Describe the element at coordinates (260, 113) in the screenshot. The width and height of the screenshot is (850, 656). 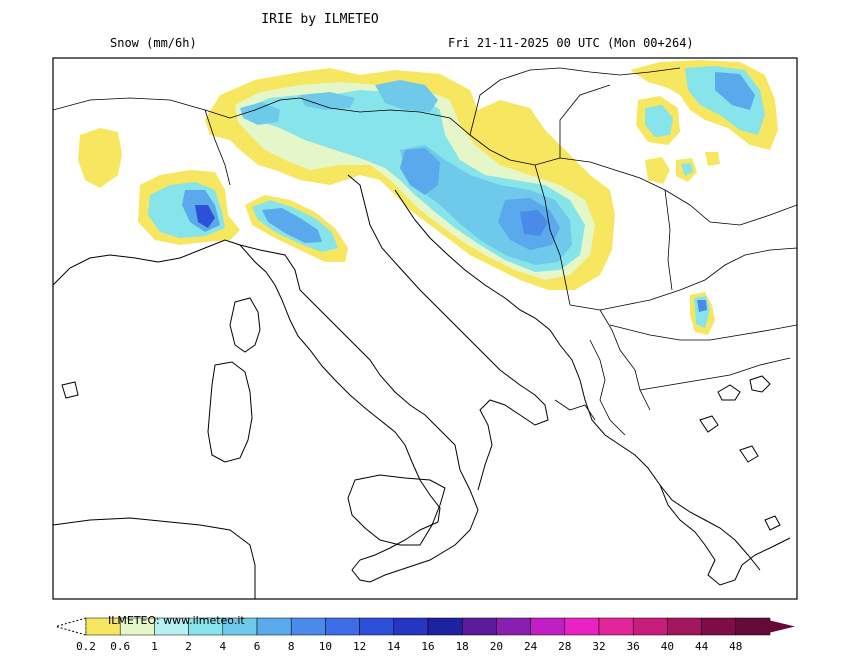
I see `snow-blue-alps-west` at that location.